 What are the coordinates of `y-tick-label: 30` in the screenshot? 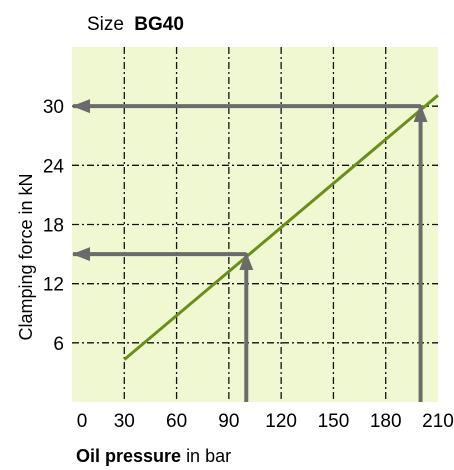 It's located at (53, 107).